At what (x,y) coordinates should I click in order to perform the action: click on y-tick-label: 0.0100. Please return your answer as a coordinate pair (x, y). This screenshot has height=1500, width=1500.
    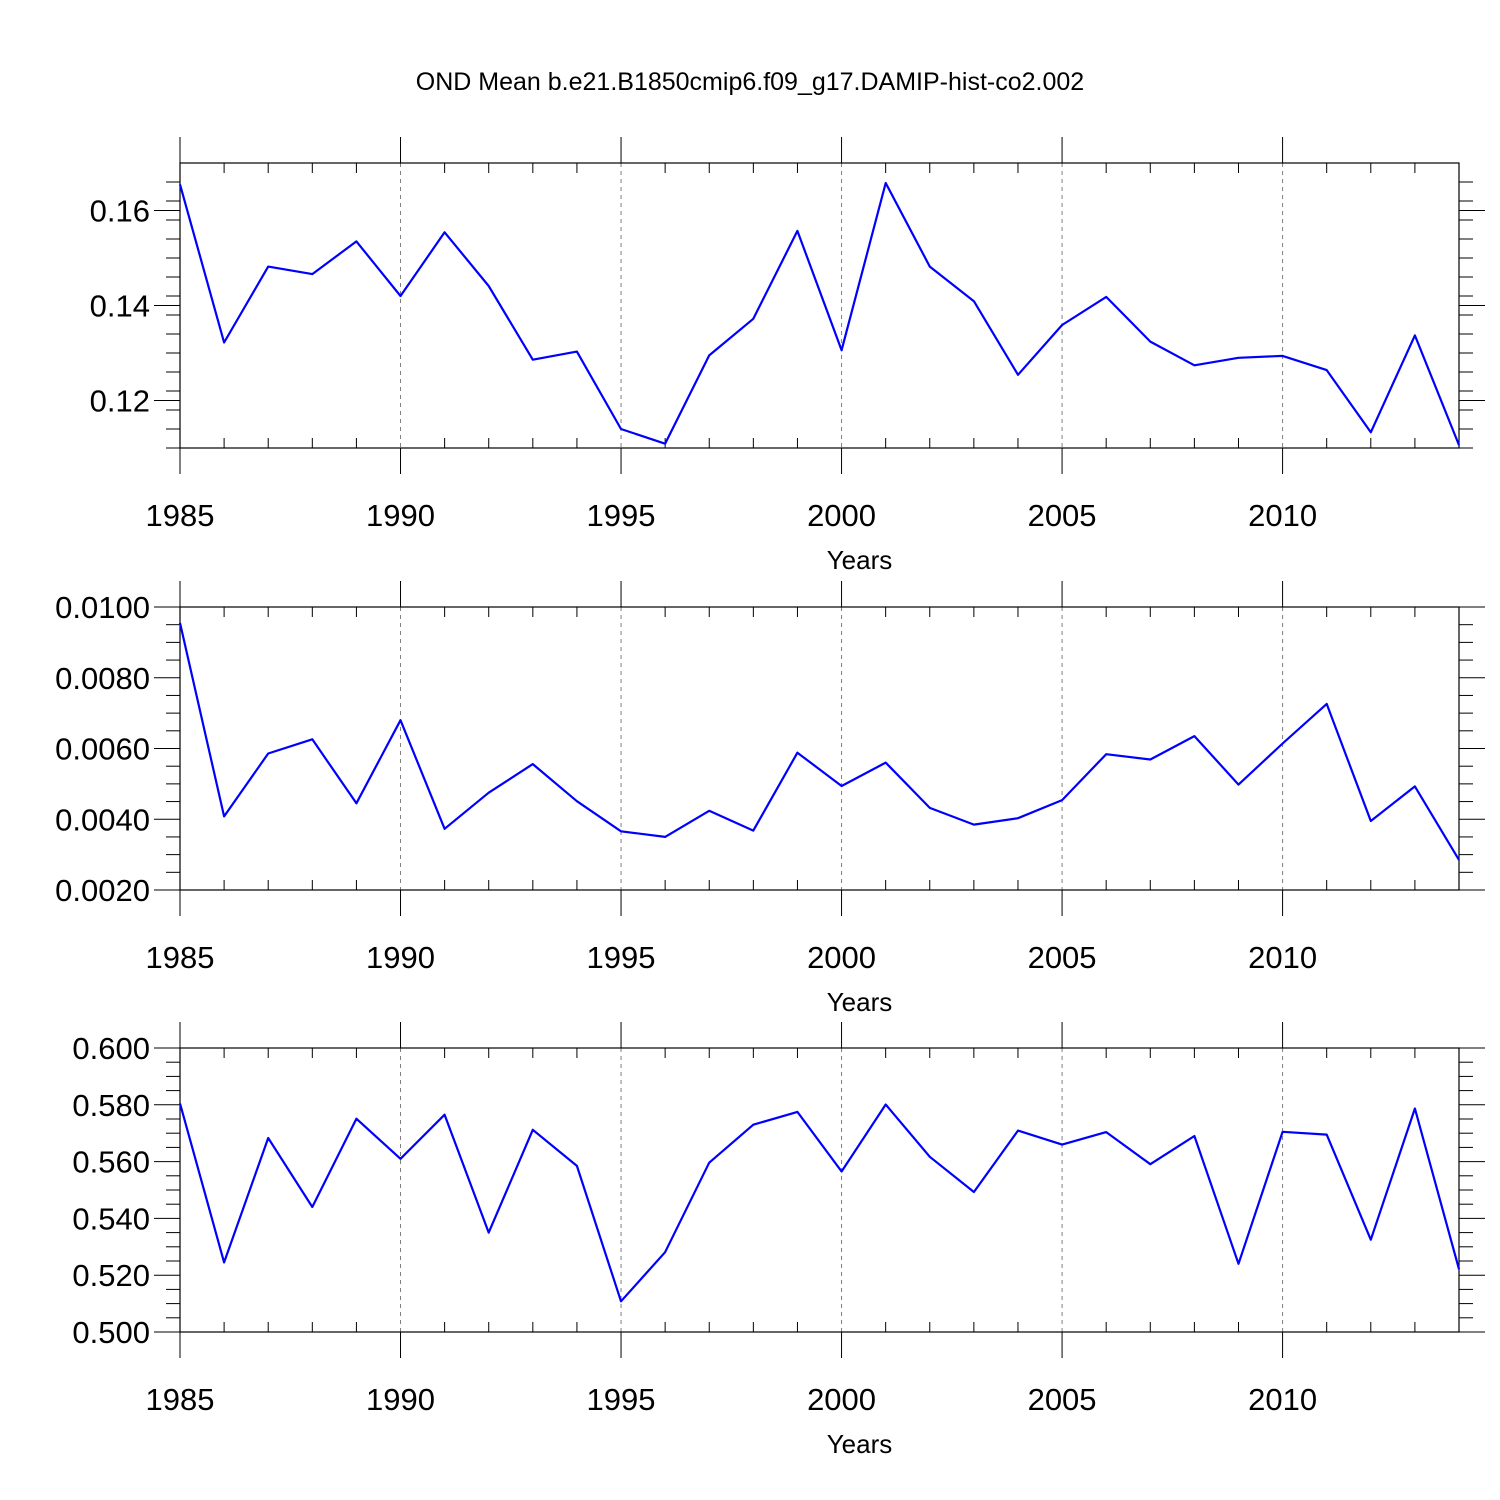
    Looking at the image, I should click on (102, 607).